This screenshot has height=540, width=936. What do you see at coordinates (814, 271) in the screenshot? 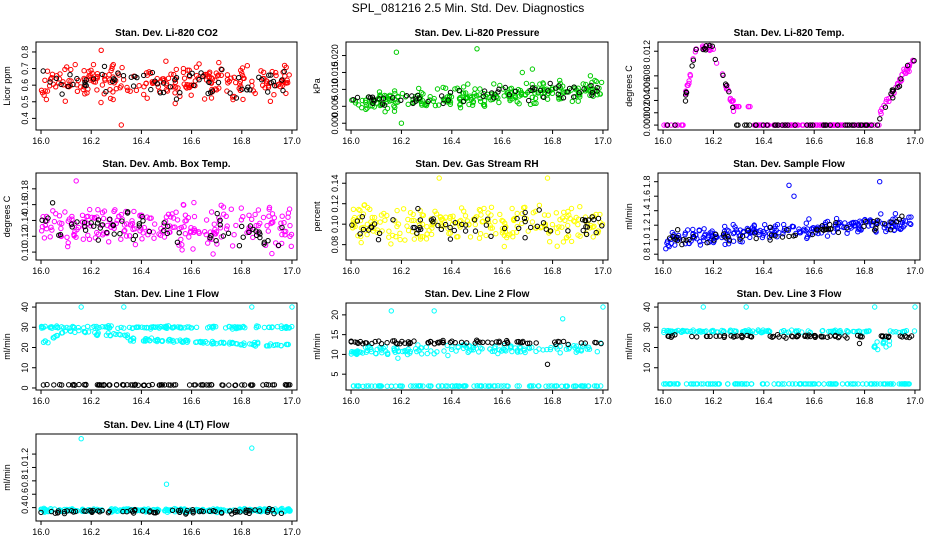
I see `x-tick-label: 16.6` at bounding box center [814, 271].